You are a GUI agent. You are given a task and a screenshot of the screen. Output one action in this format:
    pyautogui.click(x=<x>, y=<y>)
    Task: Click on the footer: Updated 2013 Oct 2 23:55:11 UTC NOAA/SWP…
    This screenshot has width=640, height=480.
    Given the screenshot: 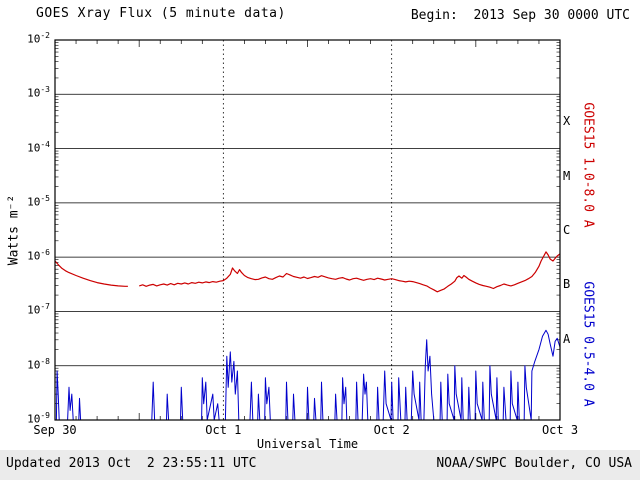 What is the action you would take?
    pyautogui.click(x=320, y=465)
    